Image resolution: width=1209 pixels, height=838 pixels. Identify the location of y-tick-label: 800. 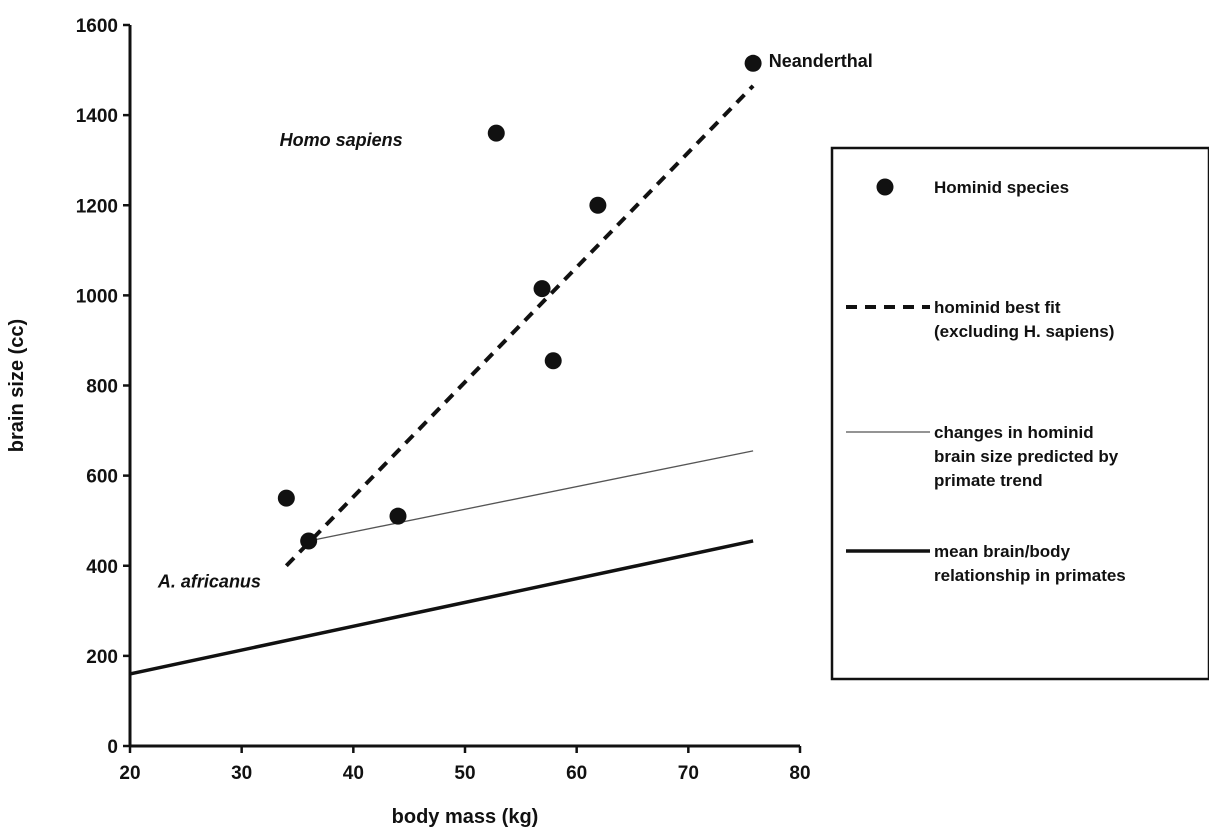
(102, 387).